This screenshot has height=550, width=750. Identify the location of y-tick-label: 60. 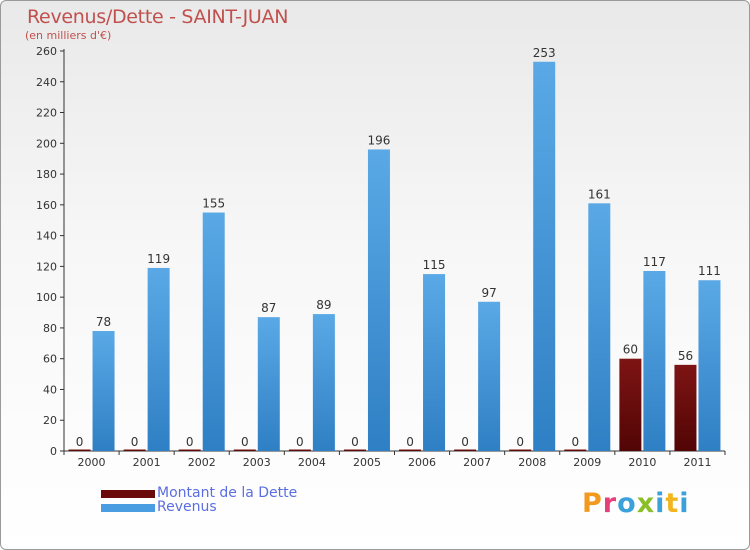
(50, 359).